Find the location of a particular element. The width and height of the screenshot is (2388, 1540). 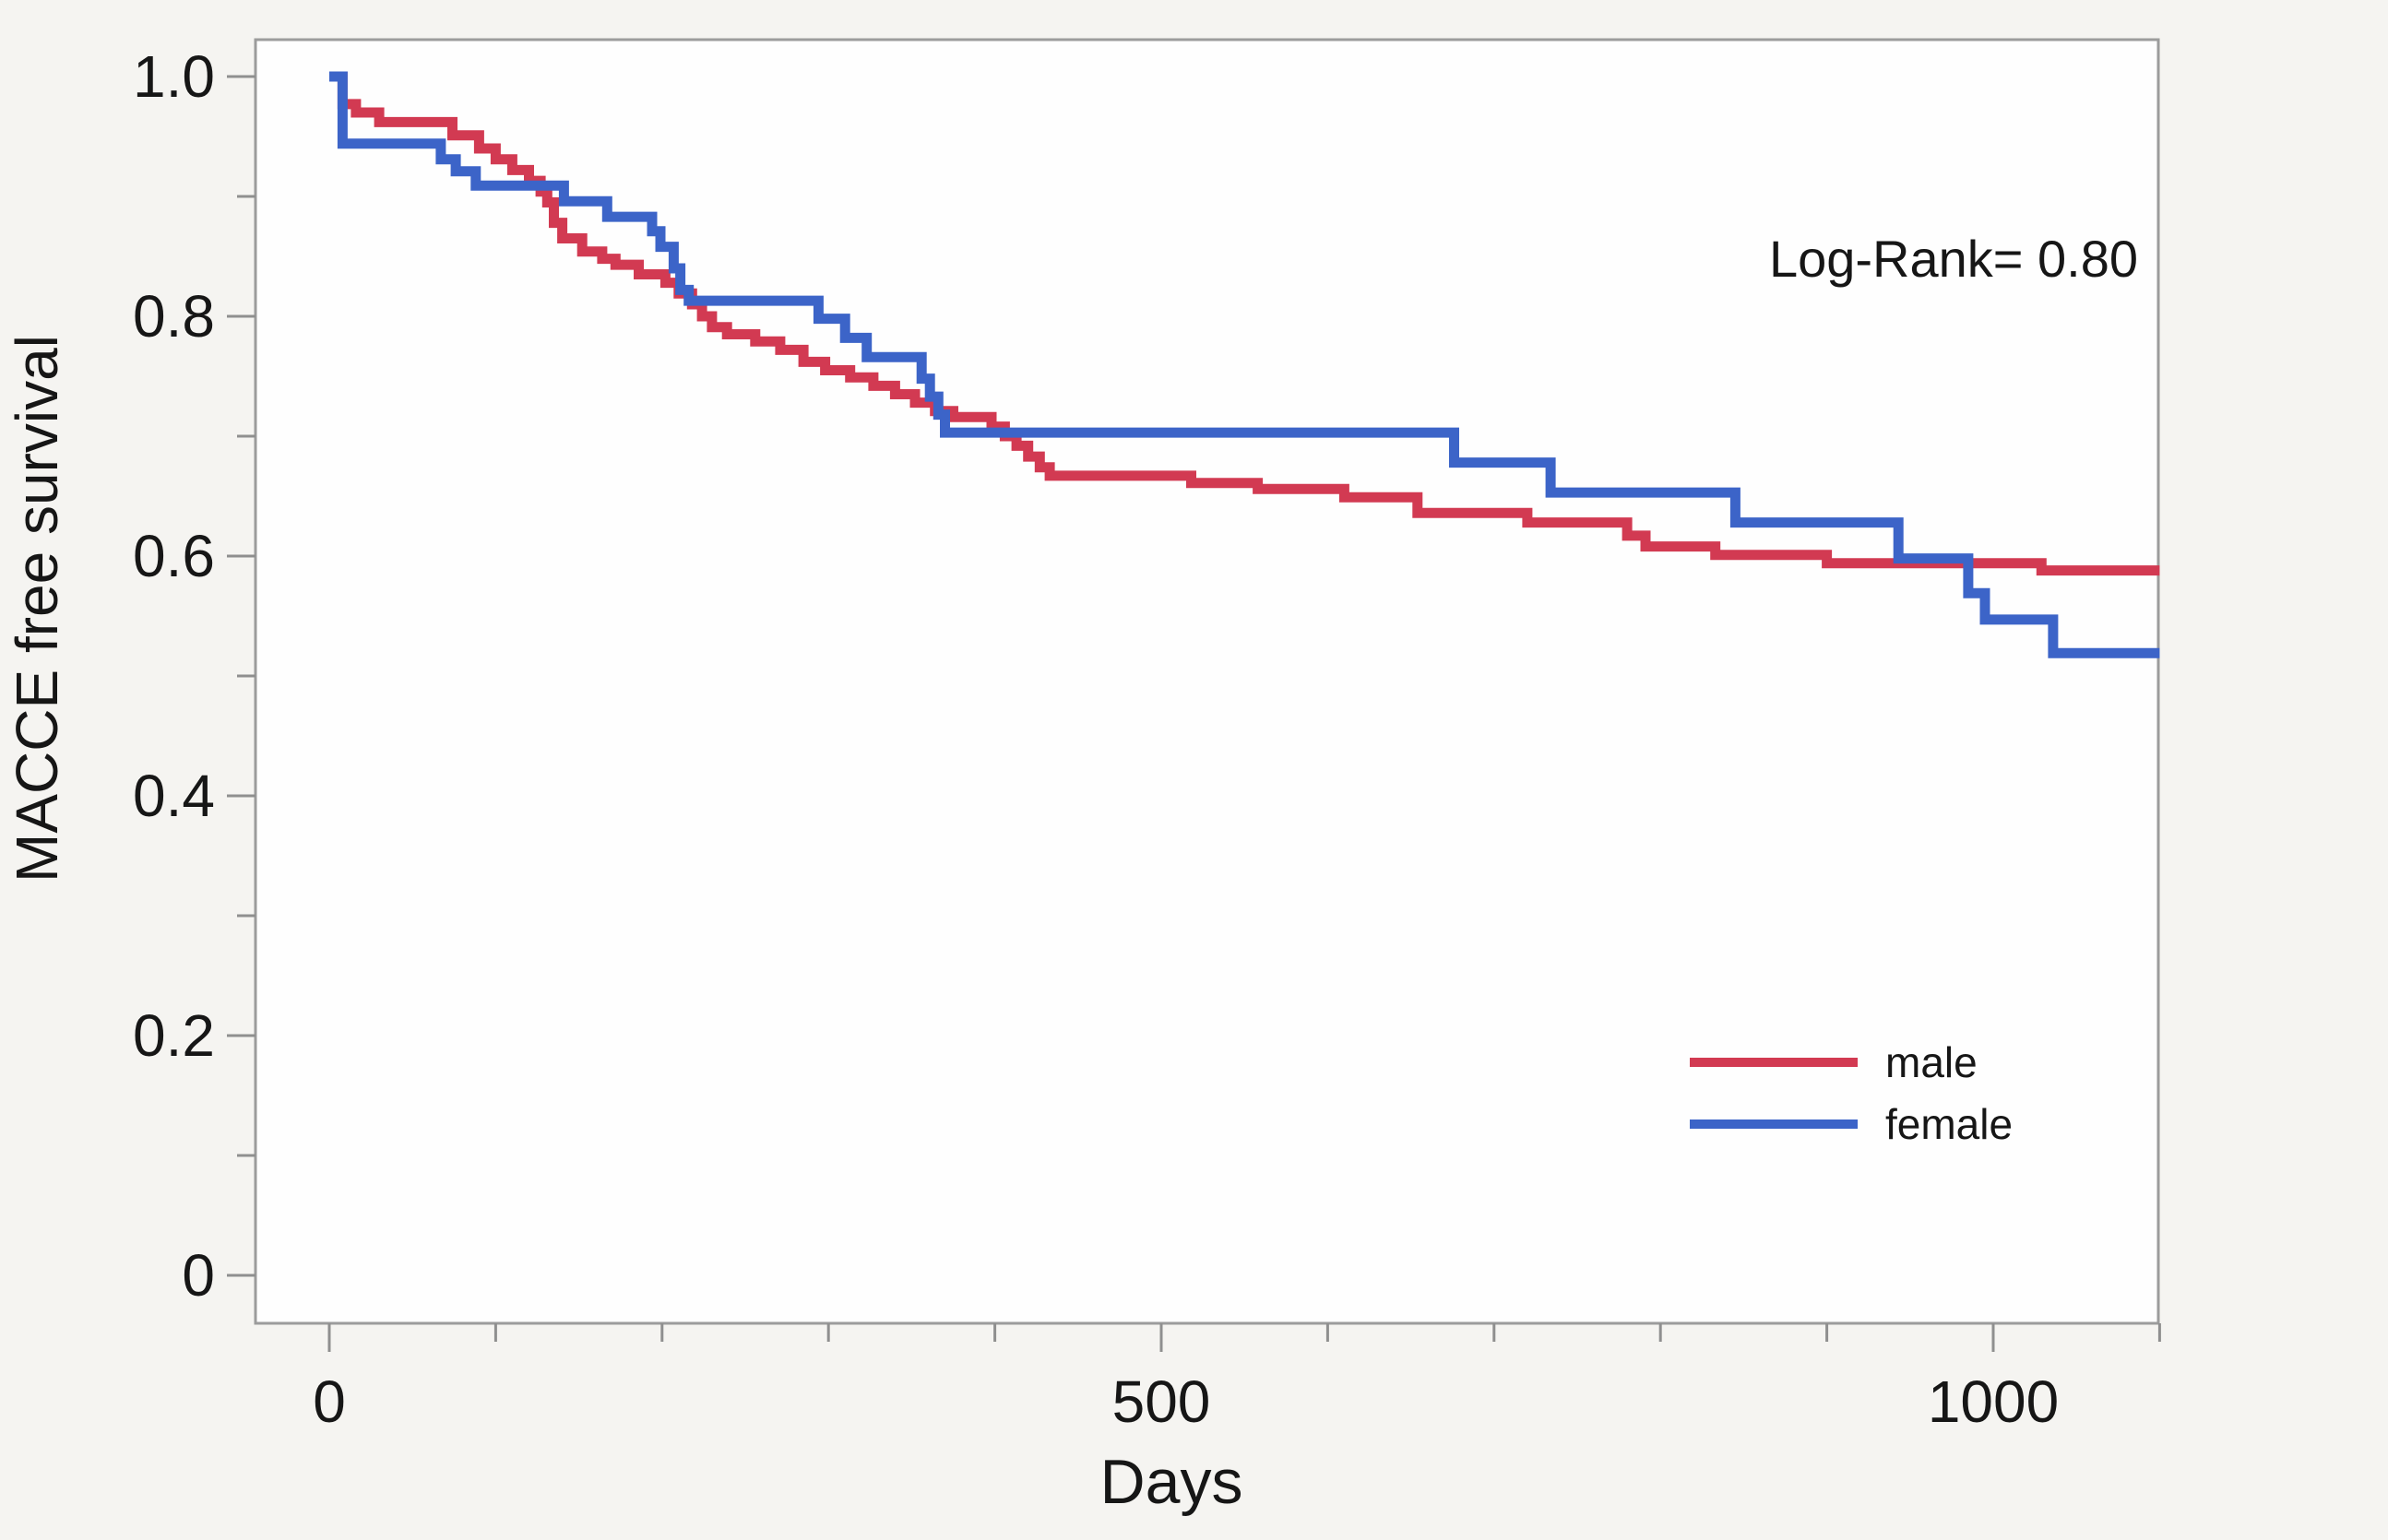

y-axis-title: MACCE free survival is located at coordinates (37, 609).